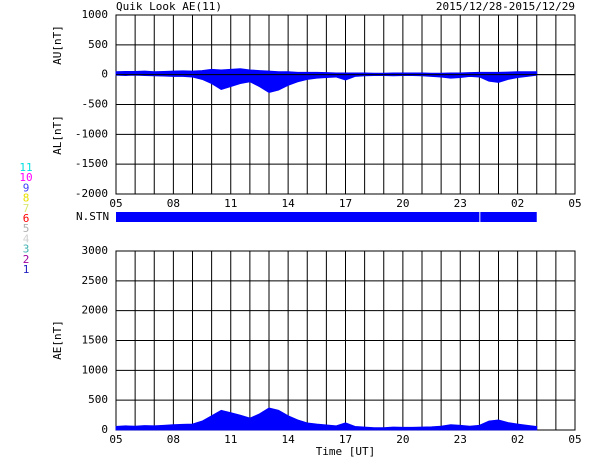  I want to click on stations-label: N.STN, so click(92, 216).